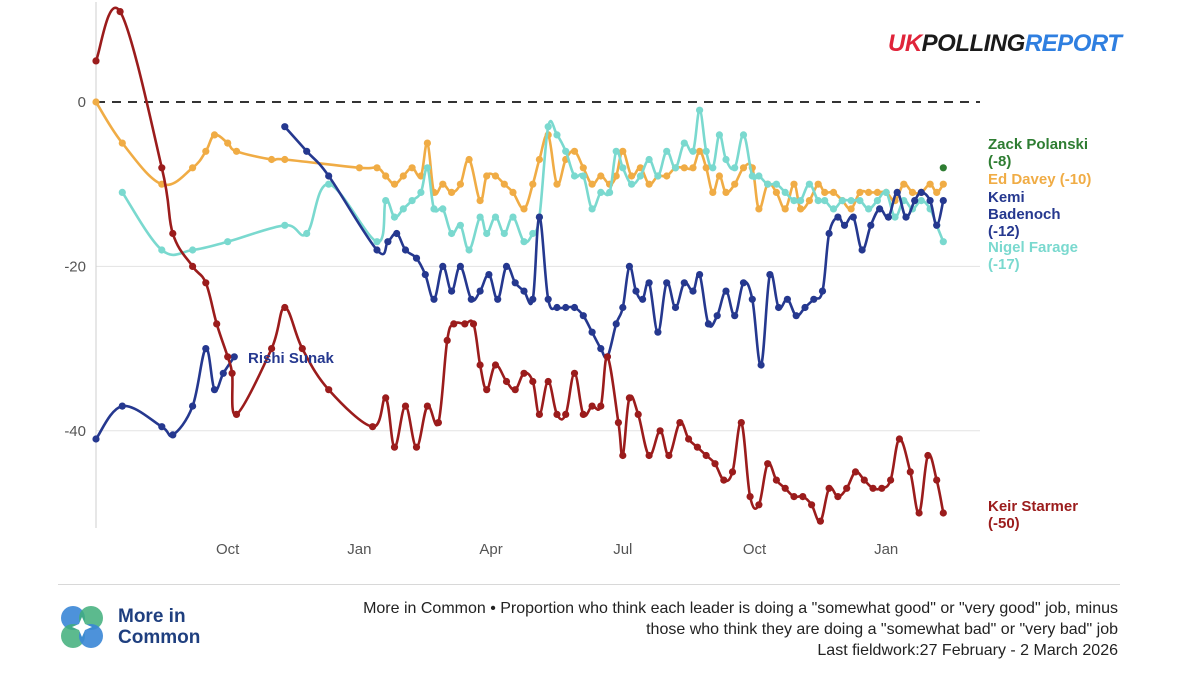 The height and width of the screenshot is (675, 1200). What do you see at coordinates (291, 358) in the screenshot?
I see `series-label-rishi-sunak: Rishi Sunak` at bounding box center [291, 358].